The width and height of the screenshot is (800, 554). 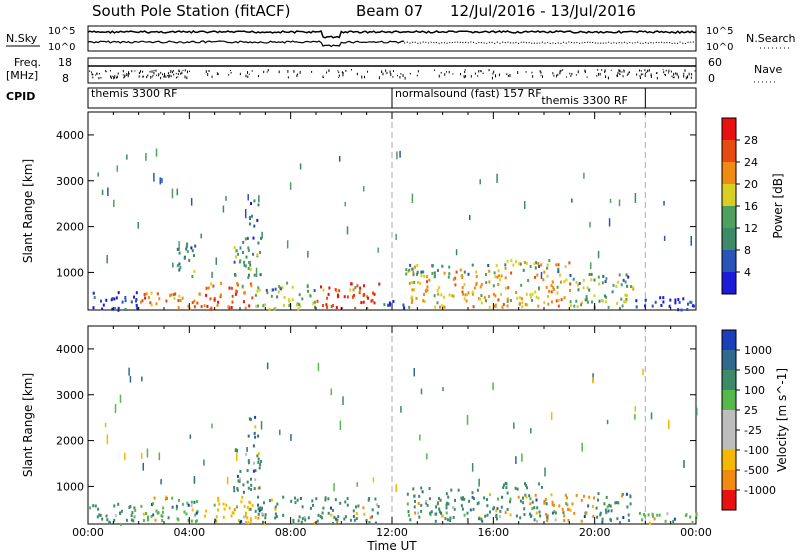 What do you see at coordinates (391, 546) in the screenshot?
I see `time-axis-label: Time UT` at bounding box center [391, 546].